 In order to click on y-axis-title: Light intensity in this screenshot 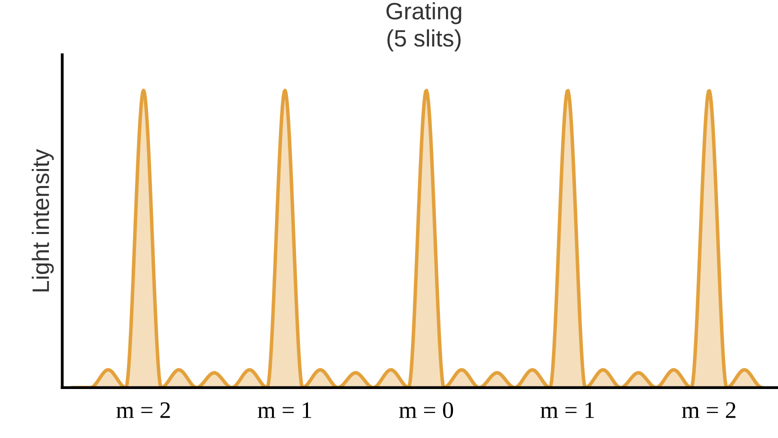, I will do `click(43, 220)`.